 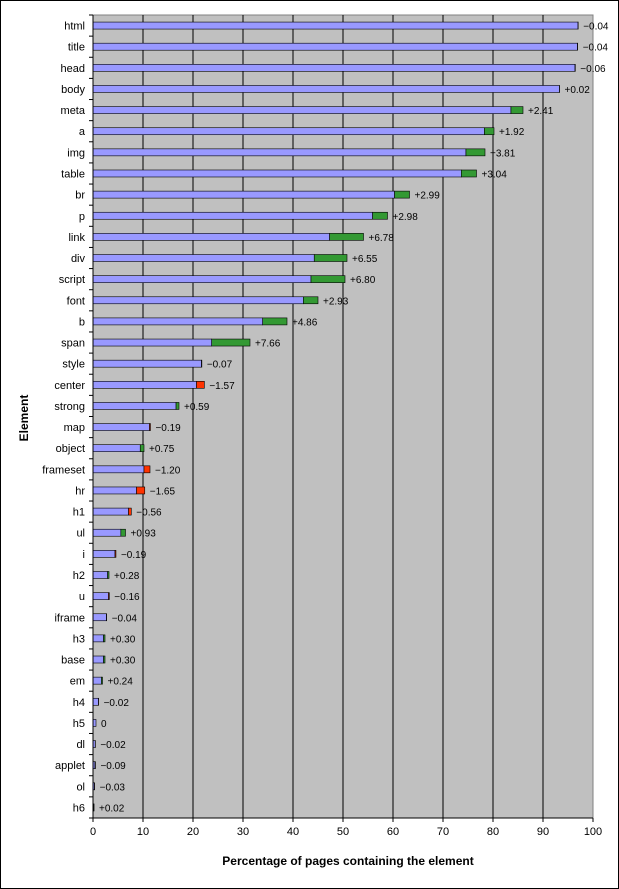 What do you see at coordinates (112, 808) in the screenshot?
I see `delta-label-h6: +0.02` at bounding box center [112, 808].